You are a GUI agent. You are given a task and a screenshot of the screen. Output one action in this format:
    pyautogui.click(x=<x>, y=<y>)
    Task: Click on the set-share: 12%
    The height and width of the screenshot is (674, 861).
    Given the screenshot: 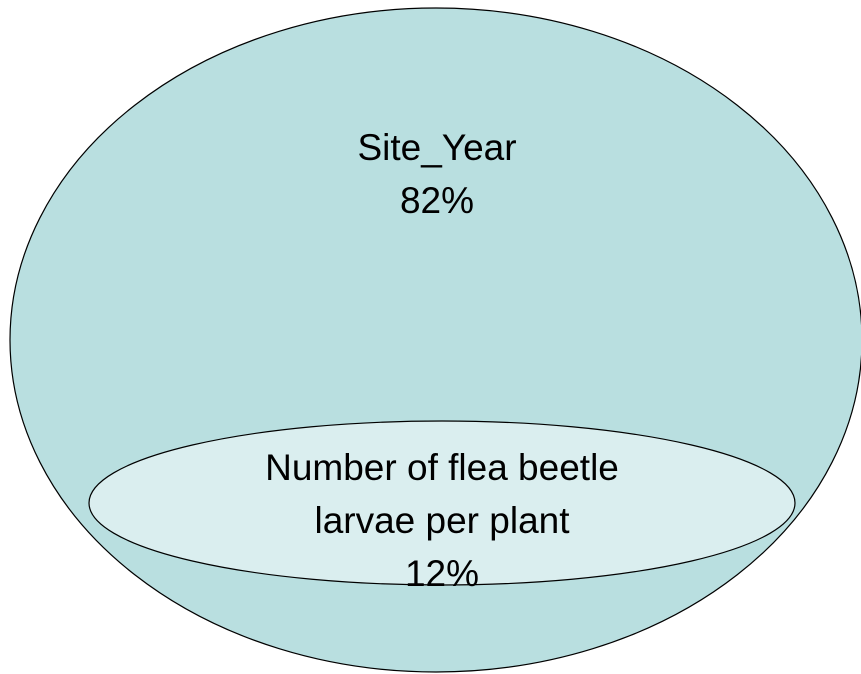 What is the action you would take?
    pyautogui.click(x=442, y=573)
    